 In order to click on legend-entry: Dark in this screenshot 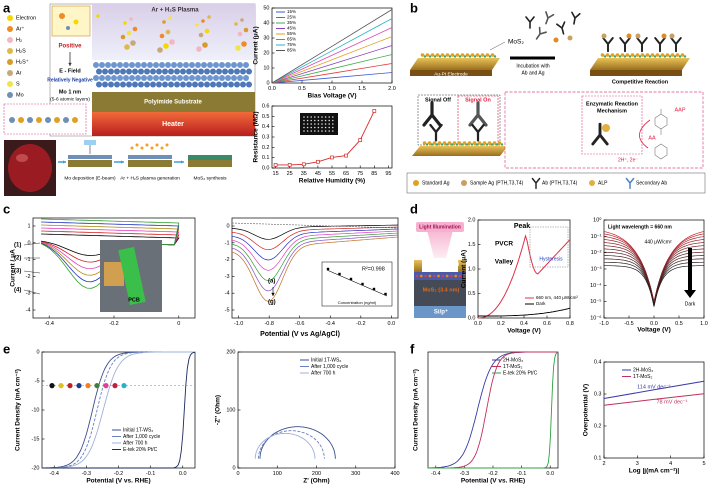, I will do `click(541, 303)`.